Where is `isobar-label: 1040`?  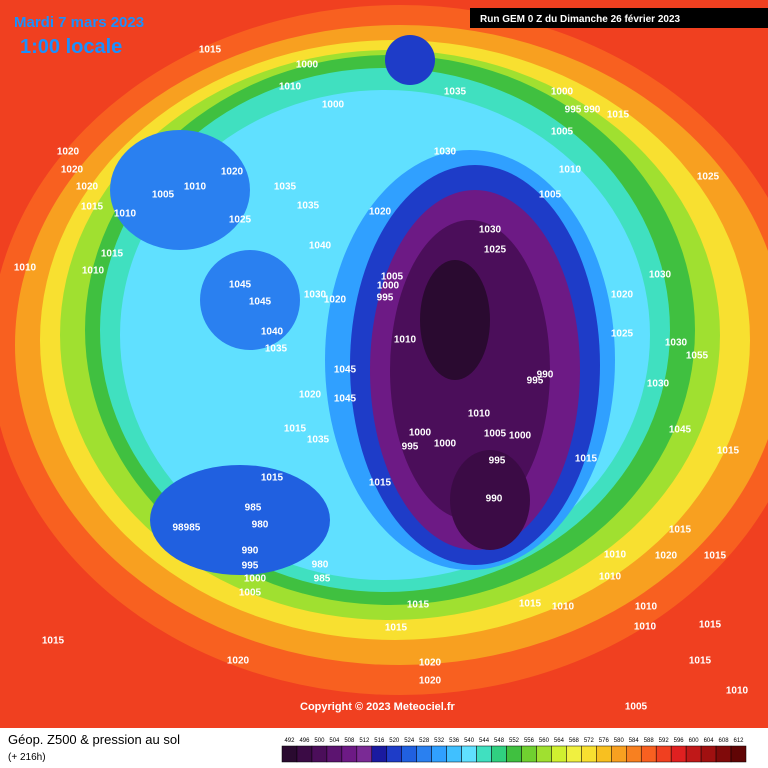 isobar-label: 1040 is located at coordinates (320, 246).